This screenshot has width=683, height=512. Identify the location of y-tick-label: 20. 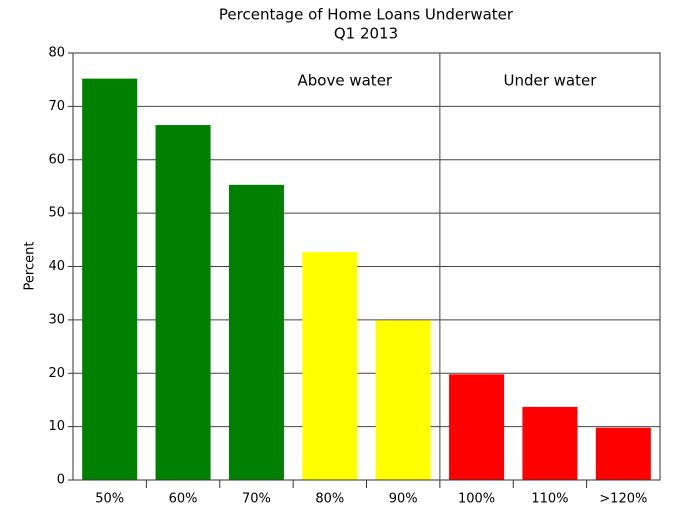
(56, 373).